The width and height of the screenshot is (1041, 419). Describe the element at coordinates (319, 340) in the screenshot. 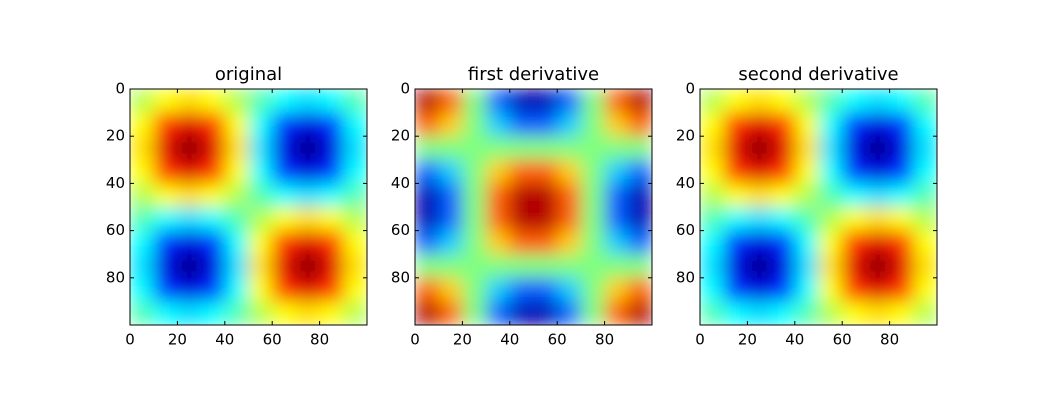

I see `x-tick-label: 80` at that location.